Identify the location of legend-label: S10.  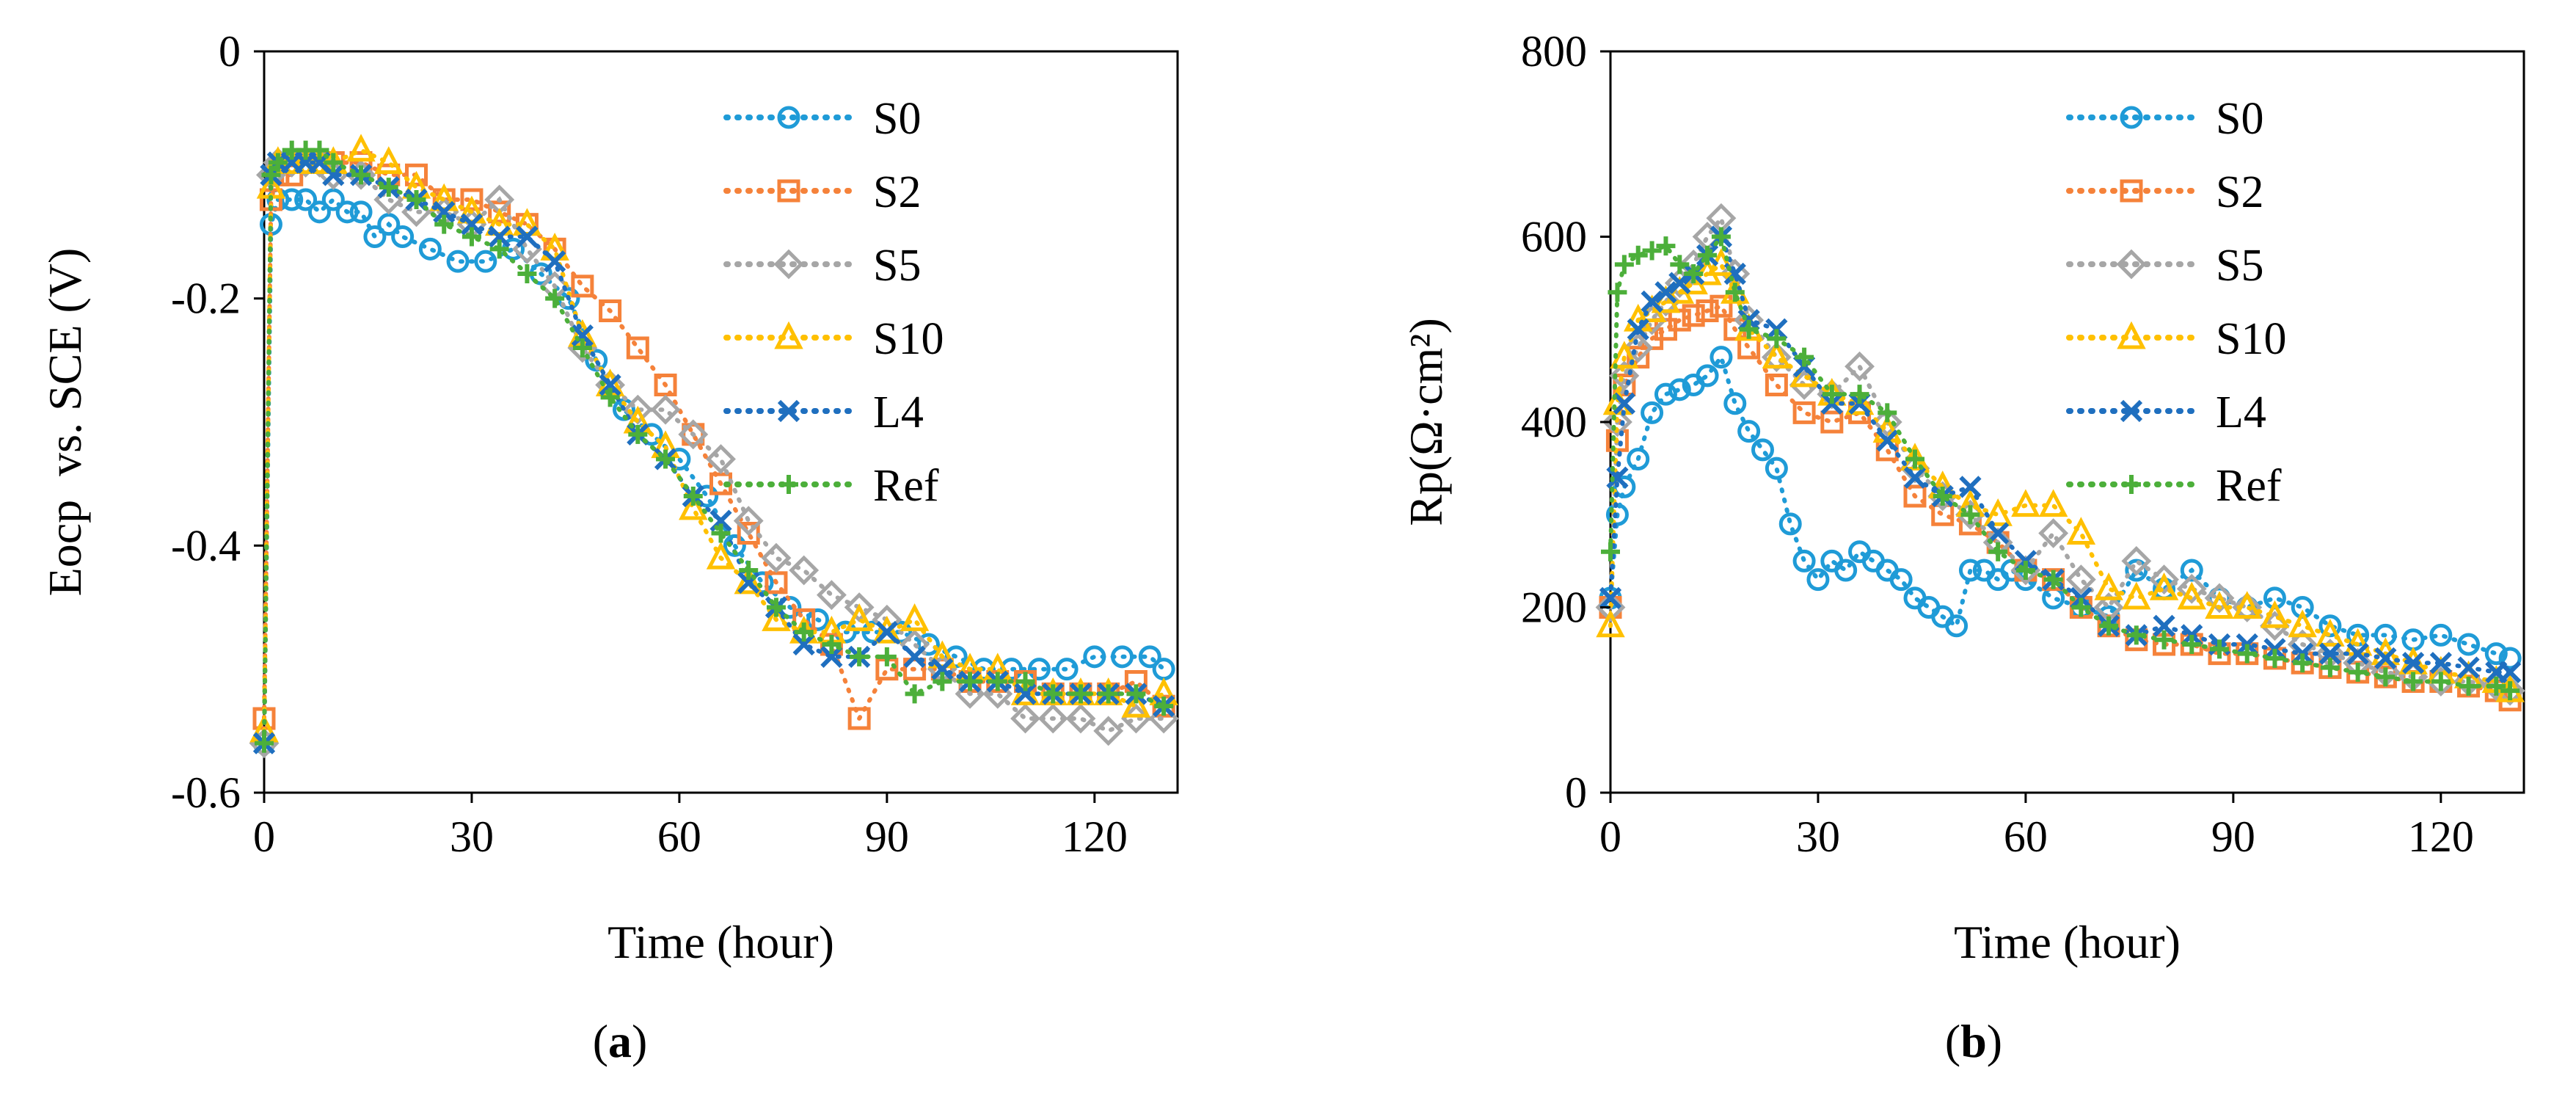
(2251, 339).